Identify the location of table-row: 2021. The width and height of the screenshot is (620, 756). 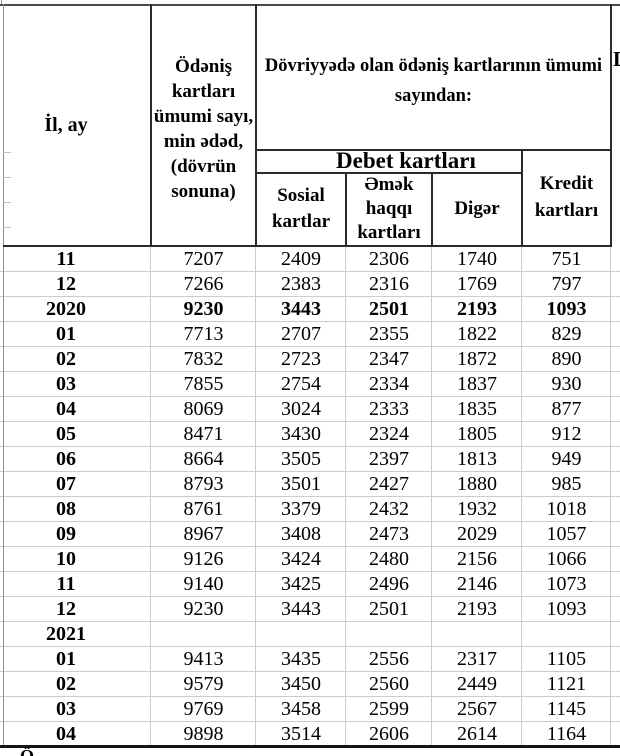
(311, 634).